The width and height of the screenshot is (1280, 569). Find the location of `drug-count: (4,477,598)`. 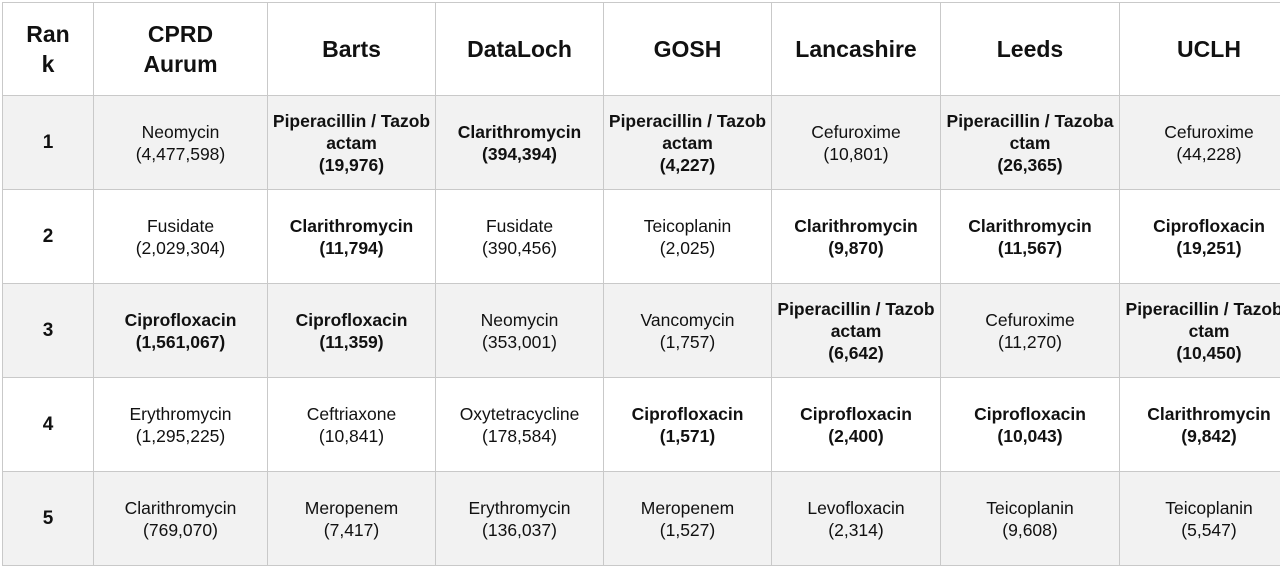

drug-count: (4,477,598) is located at coordinates (180, 153).